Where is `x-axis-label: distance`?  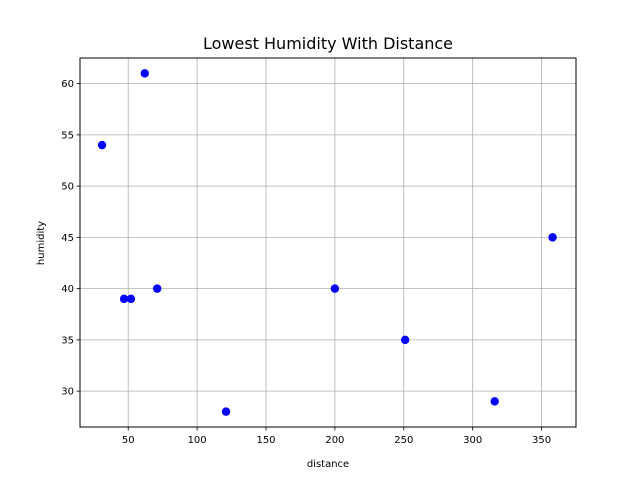
x-axis-label: distance is located at coordinates (328, 464).